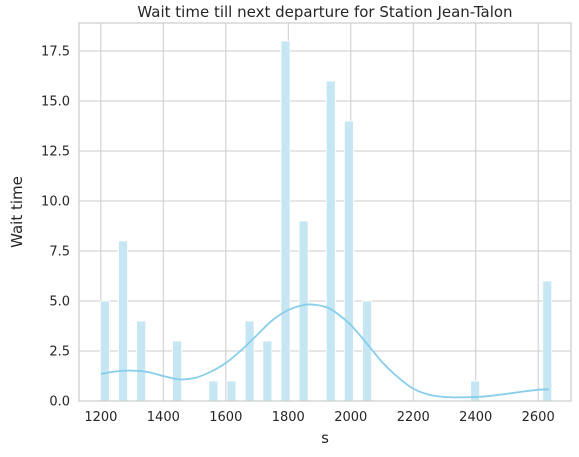  Describe the element at coordinates (55, 102) in the screenshot. I see `y-tick-label: 15.0` at that location.